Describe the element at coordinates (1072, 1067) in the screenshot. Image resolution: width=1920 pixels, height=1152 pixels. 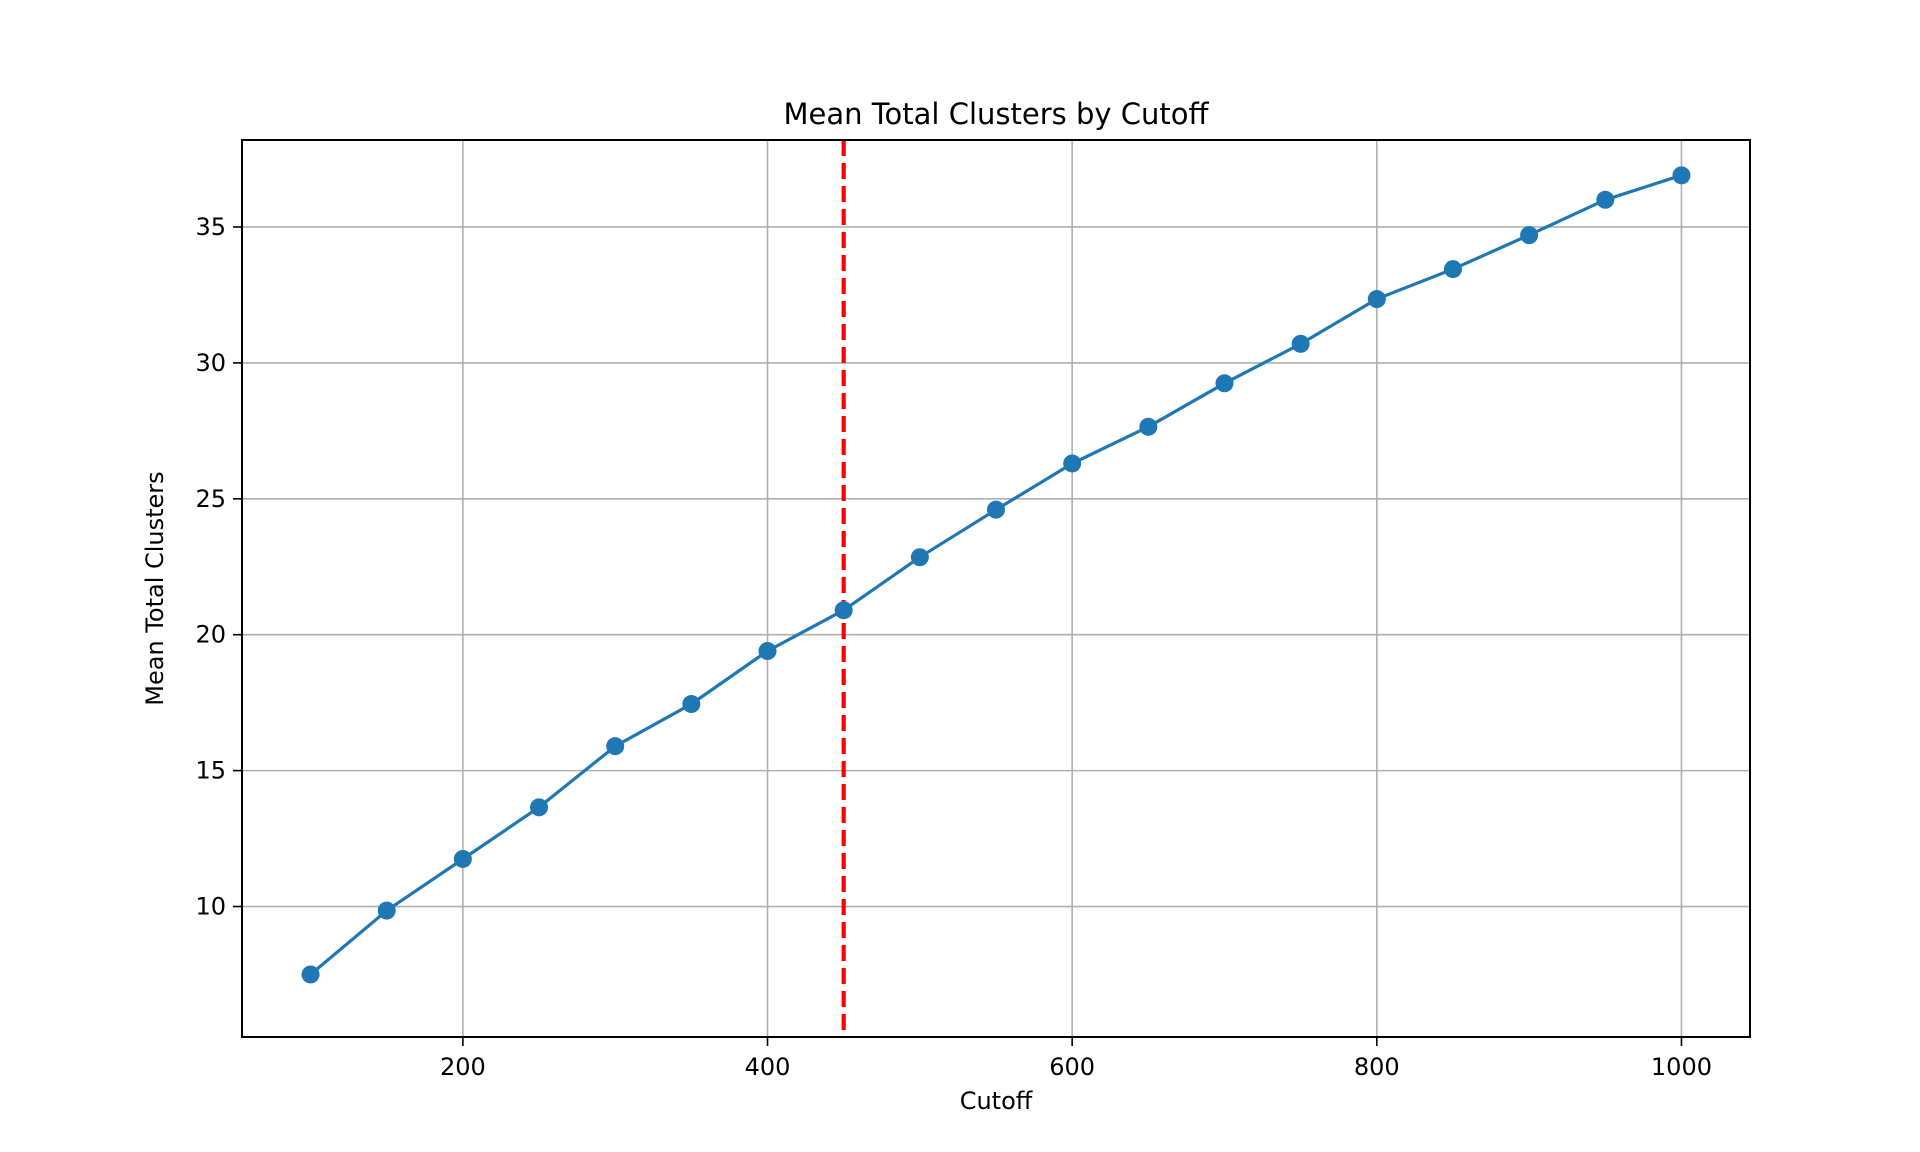
I see `x-tick-label: 600` at that location.